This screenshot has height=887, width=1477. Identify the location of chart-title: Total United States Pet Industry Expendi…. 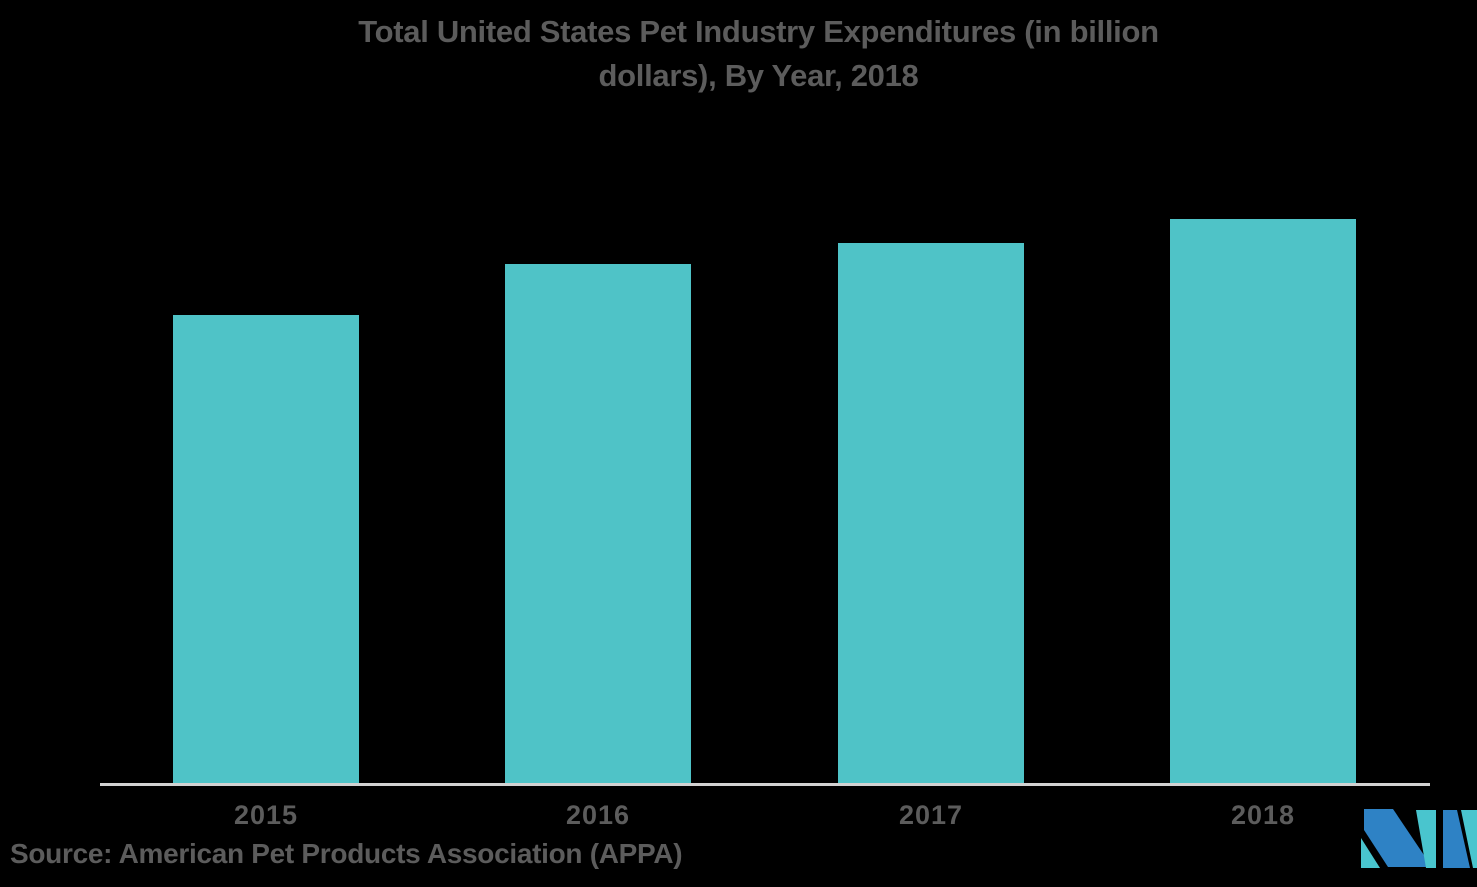
(758, 54).